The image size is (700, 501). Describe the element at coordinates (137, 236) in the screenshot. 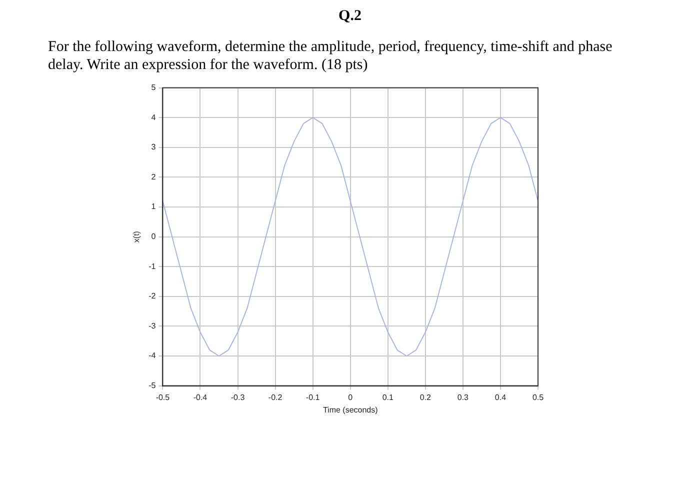

I see `y-axis-title: x(t)` at that location.